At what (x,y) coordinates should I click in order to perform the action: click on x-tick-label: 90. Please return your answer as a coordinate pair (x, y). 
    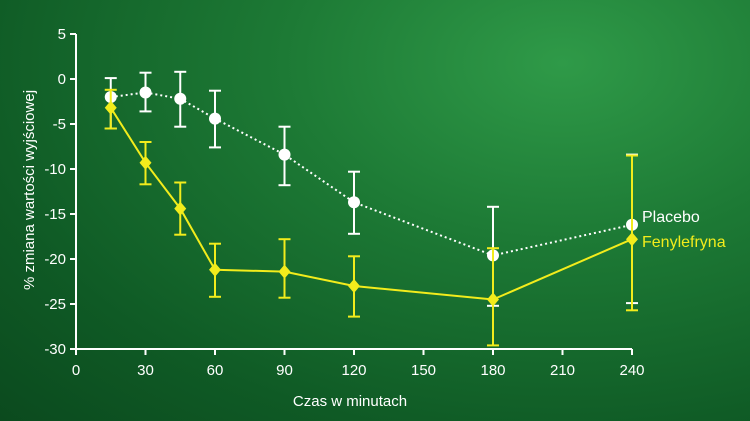
    Looking at the image, I should click on (284, 370).